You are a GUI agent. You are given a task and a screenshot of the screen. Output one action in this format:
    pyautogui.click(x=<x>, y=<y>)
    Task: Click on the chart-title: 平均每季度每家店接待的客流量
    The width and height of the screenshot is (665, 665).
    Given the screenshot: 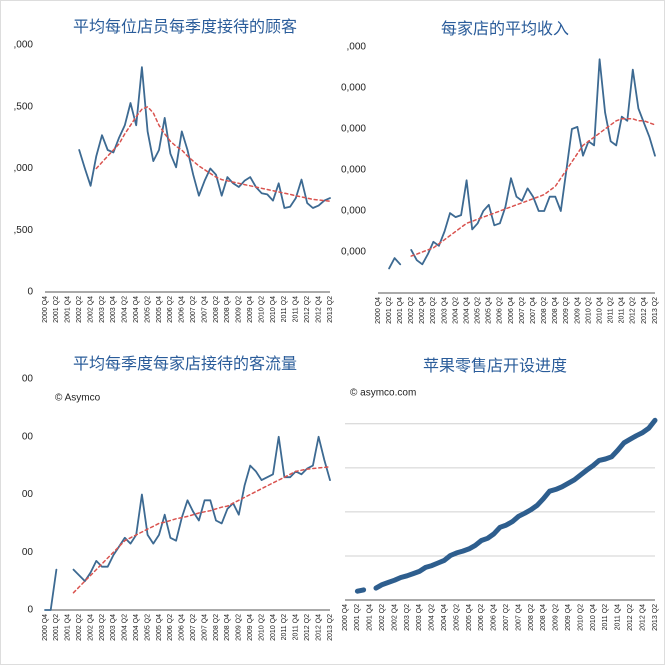 What is the action you would take?
    pyautogui.click(x=185, y=364)
    